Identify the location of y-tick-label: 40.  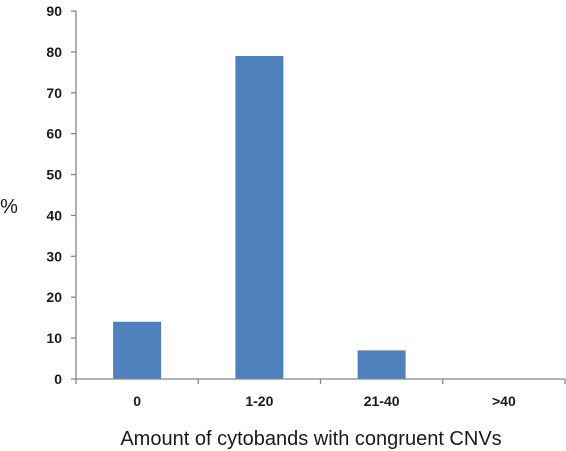
(54, 215).